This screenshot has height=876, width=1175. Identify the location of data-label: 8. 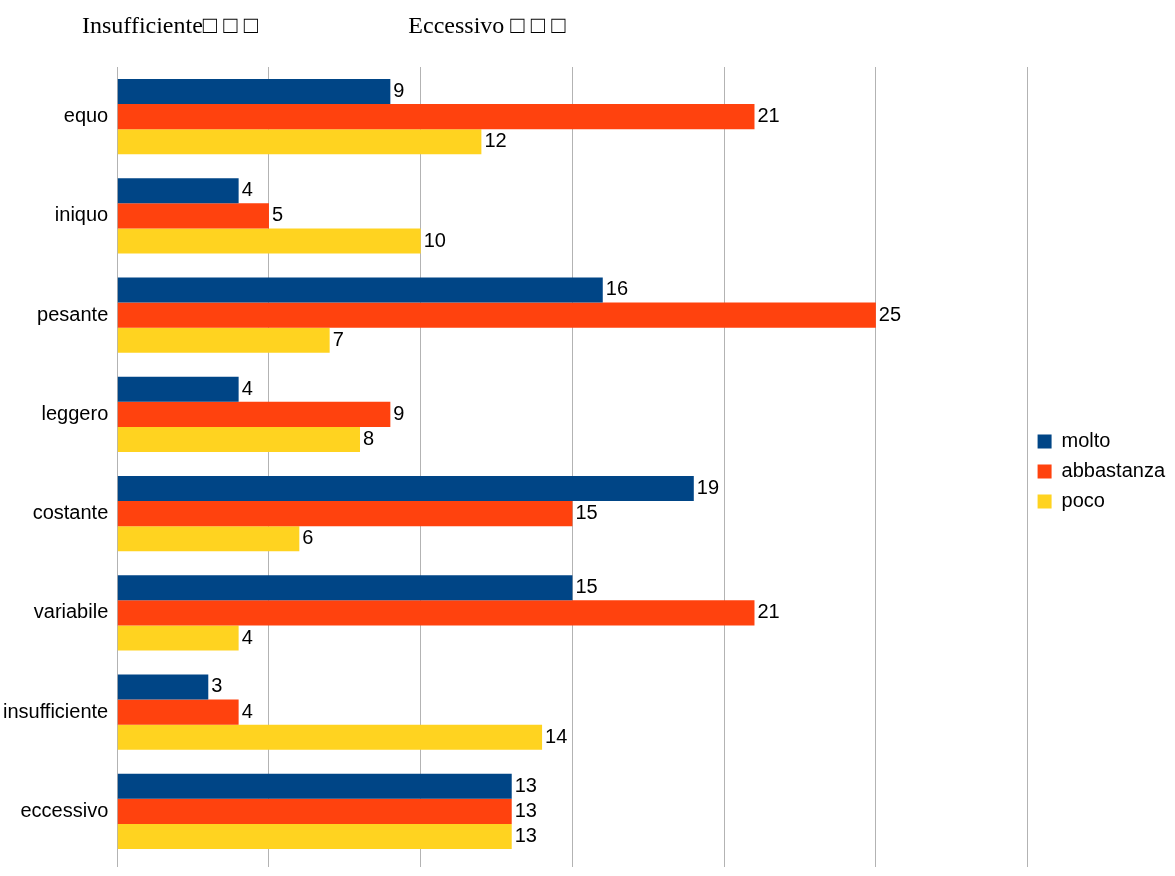
(369, 438).